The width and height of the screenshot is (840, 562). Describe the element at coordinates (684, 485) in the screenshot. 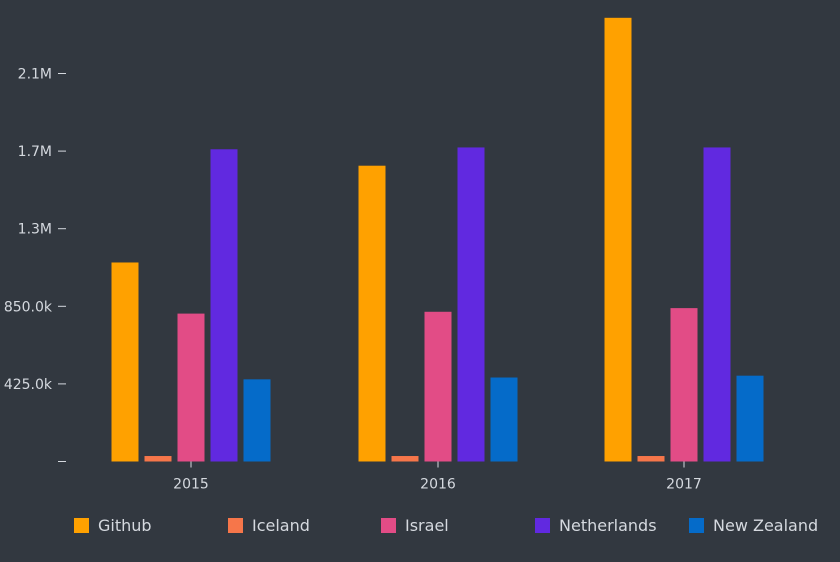

I see `x-tick-label: 2017` at that location.